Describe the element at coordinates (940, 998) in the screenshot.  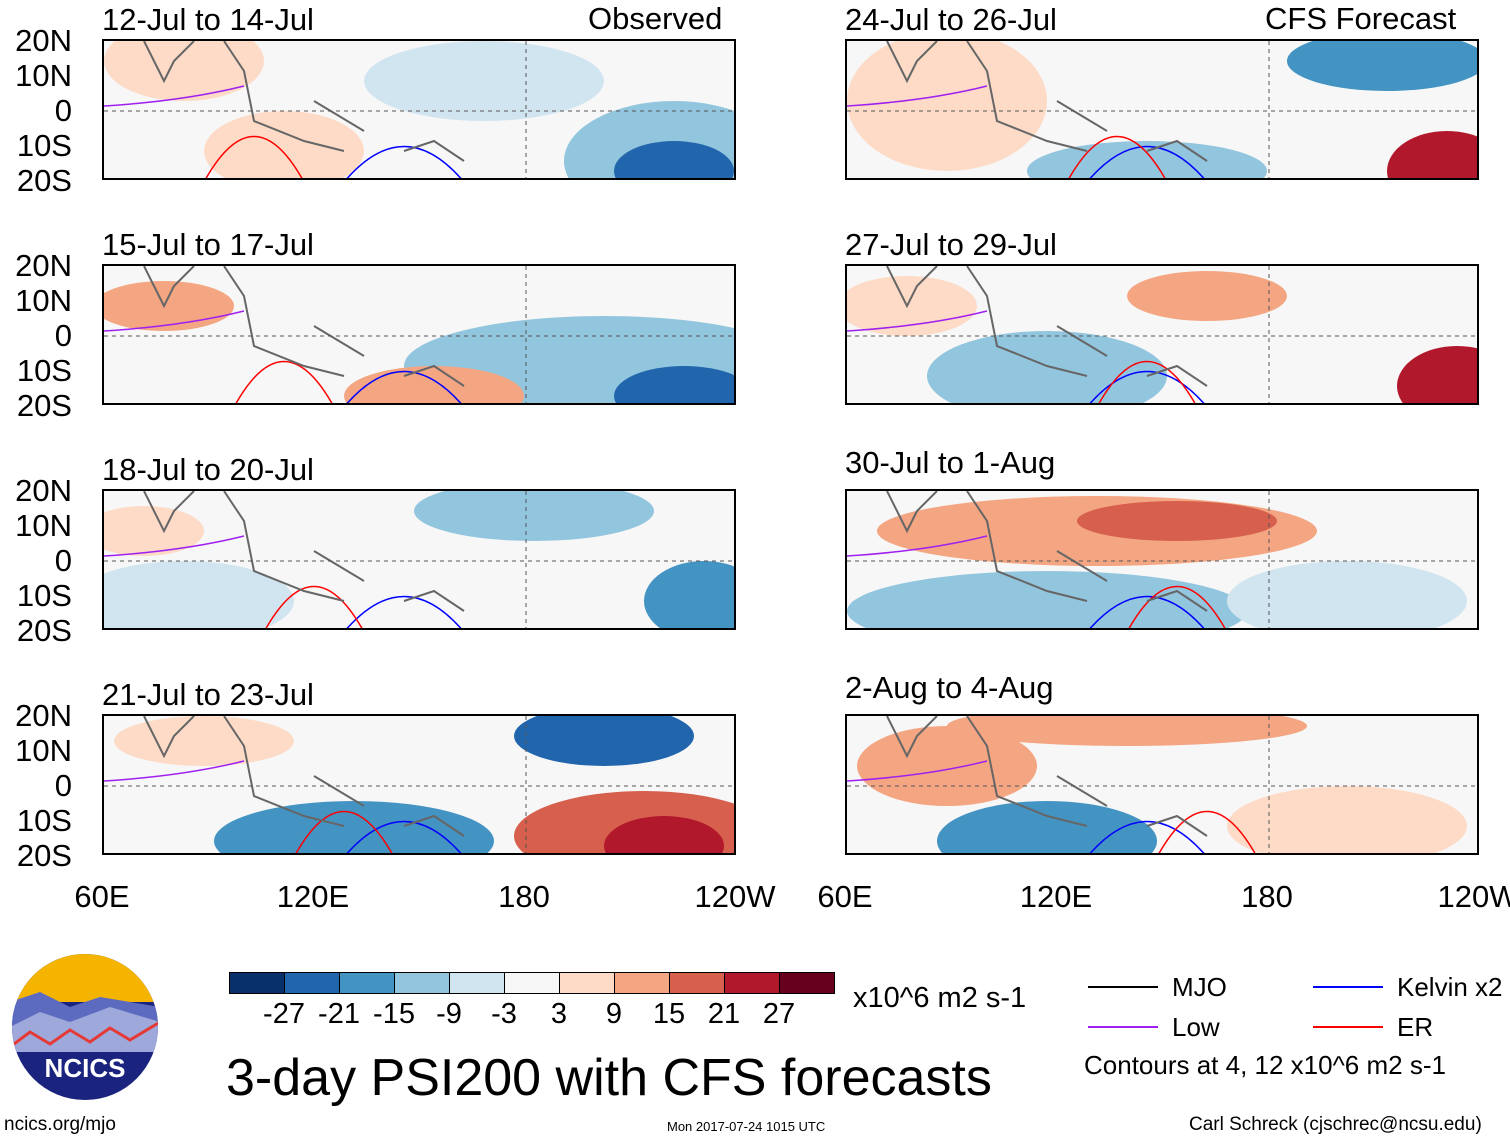
I see `colorbar-units: x10^6 m2 s-1` at that location.